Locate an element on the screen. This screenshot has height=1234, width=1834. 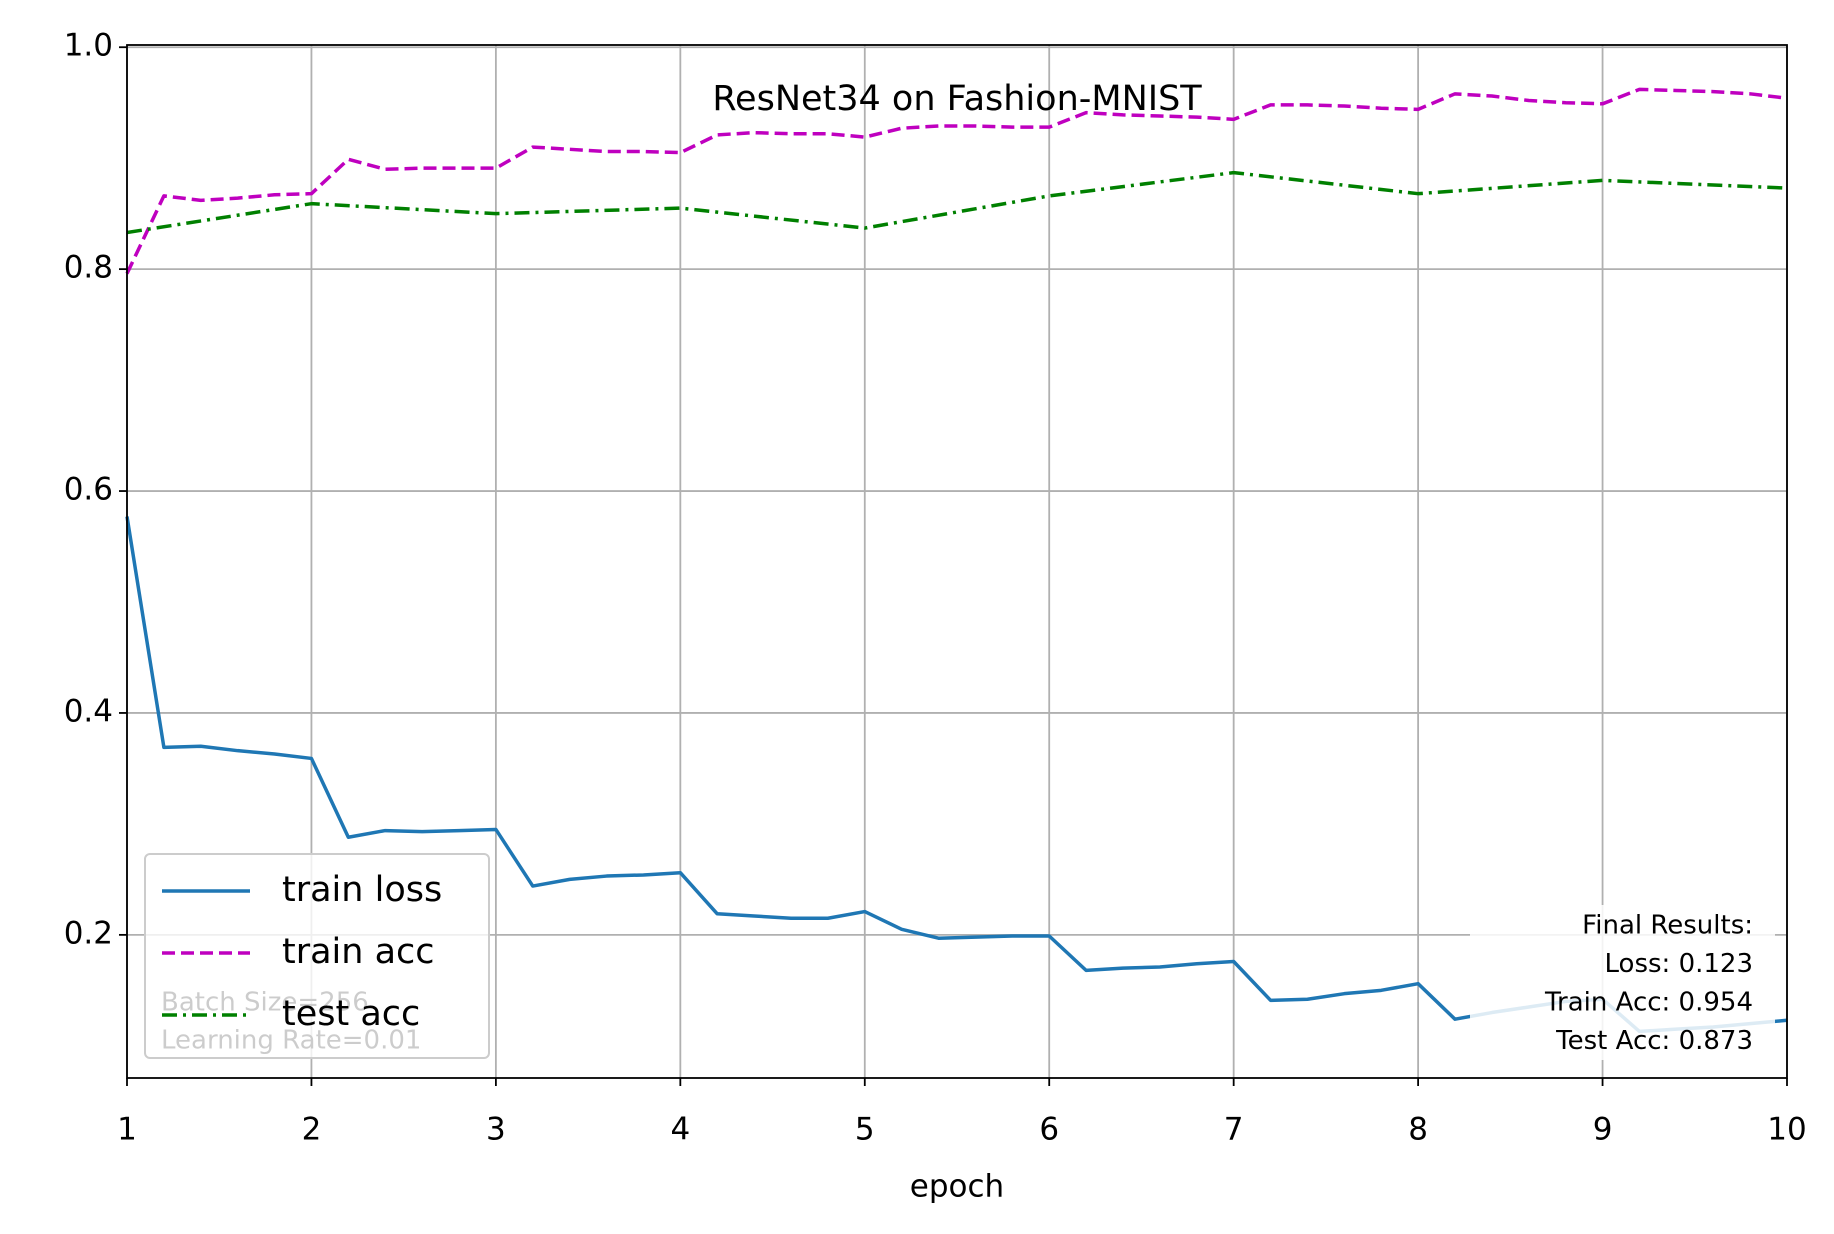
chart-title: ResNet34 on Fashion-MNIST is located at coordinates (957, 99).